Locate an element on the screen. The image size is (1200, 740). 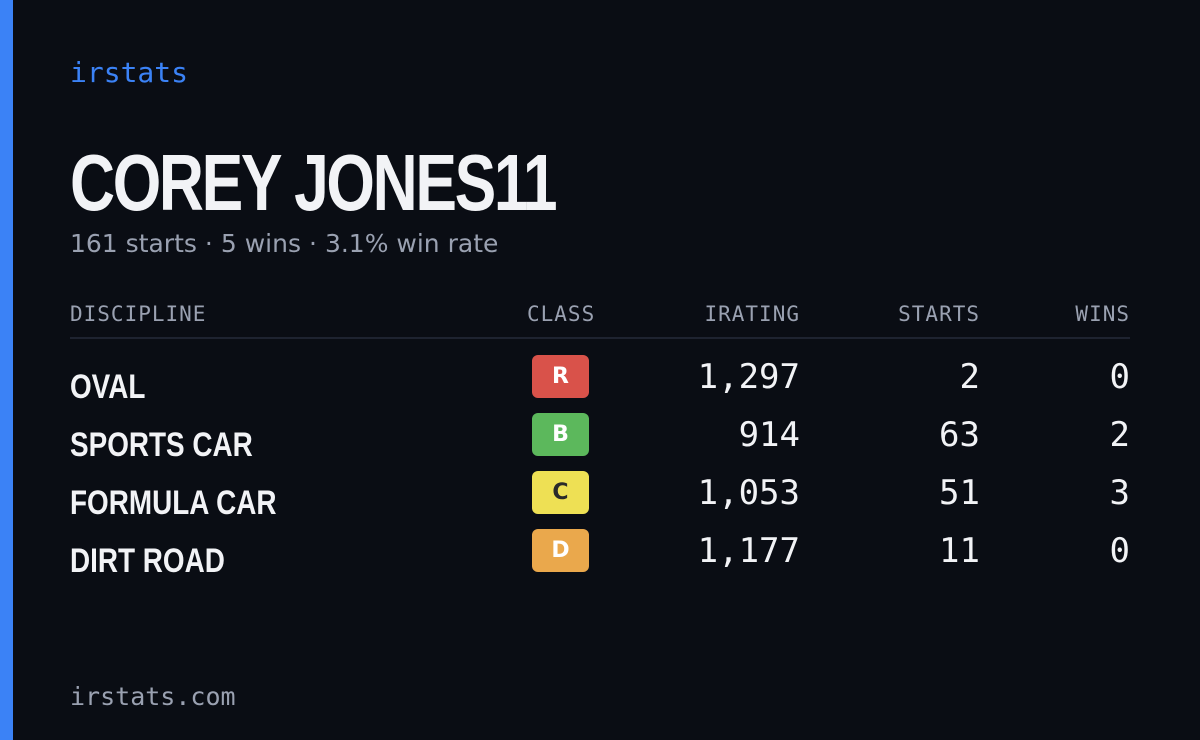
class-badge: D is located at coordinates (560, 550).